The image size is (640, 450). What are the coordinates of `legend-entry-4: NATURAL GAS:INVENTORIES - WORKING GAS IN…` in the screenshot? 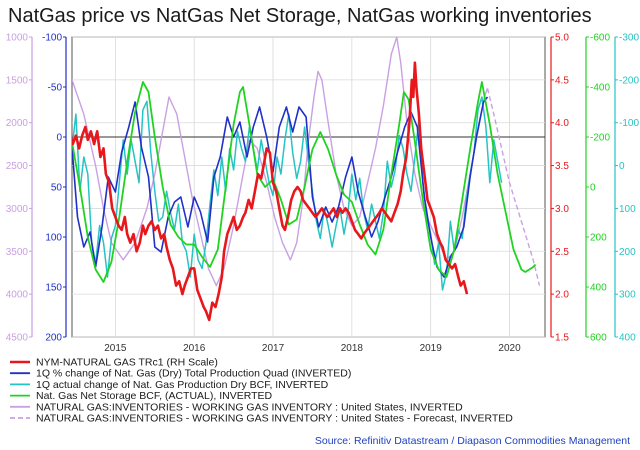 It's located at (249, 407).